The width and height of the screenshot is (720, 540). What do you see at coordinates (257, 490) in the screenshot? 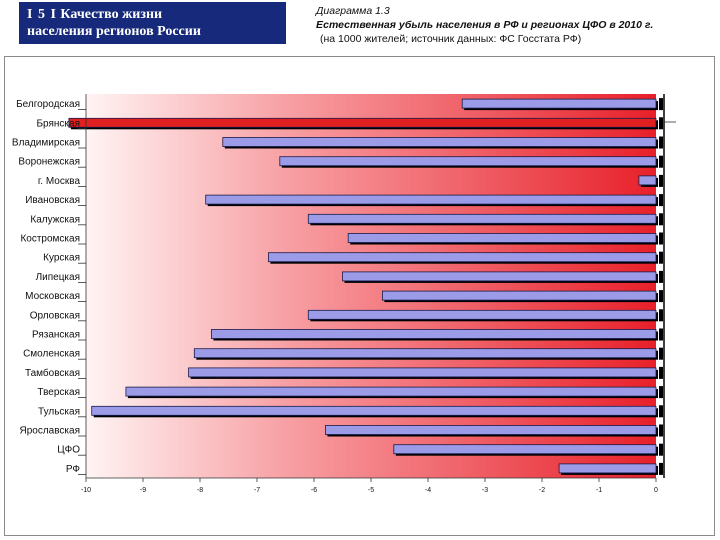
I see `x-tick-label: -7` at bounding box center [257, 490].